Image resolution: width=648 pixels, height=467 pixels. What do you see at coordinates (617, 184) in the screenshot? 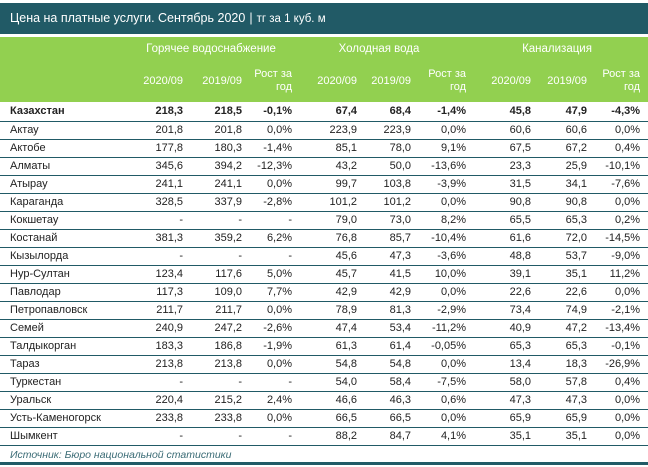
I see `table-cell: -7,6%` at bounding box center [617, 184].